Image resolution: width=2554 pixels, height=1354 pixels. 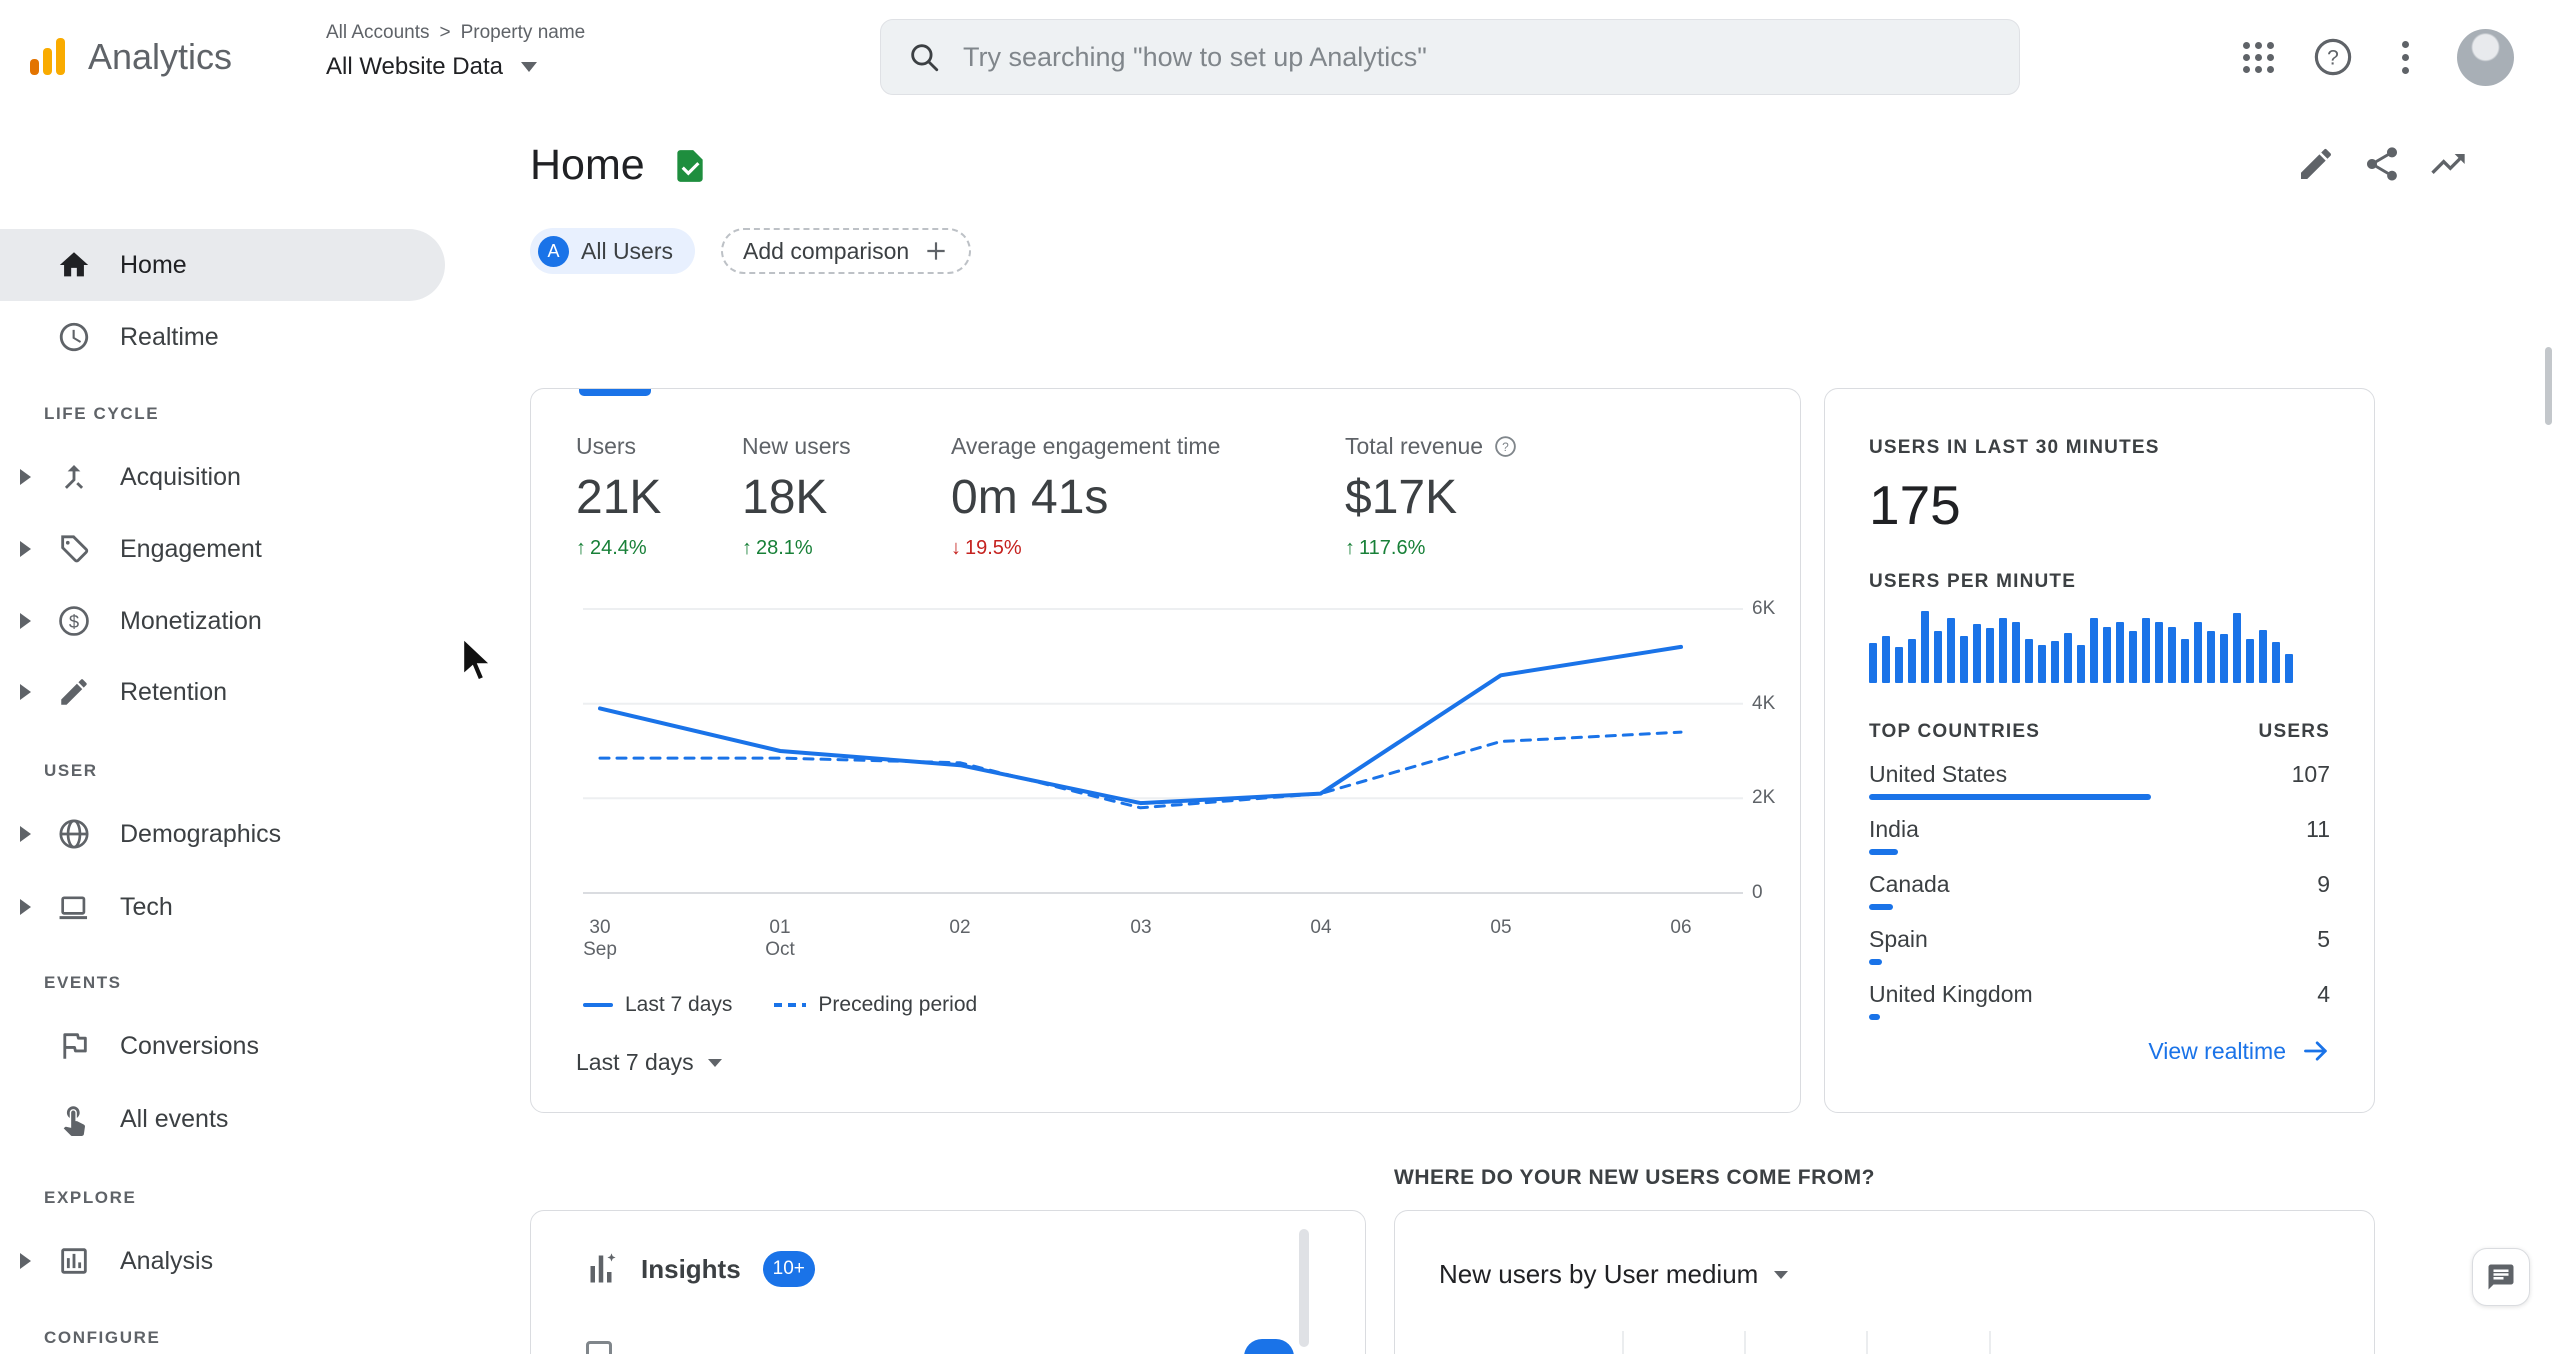 I want to click on new-users-dimension-selector: New users by User medium, so click(x=1614, y=1274).